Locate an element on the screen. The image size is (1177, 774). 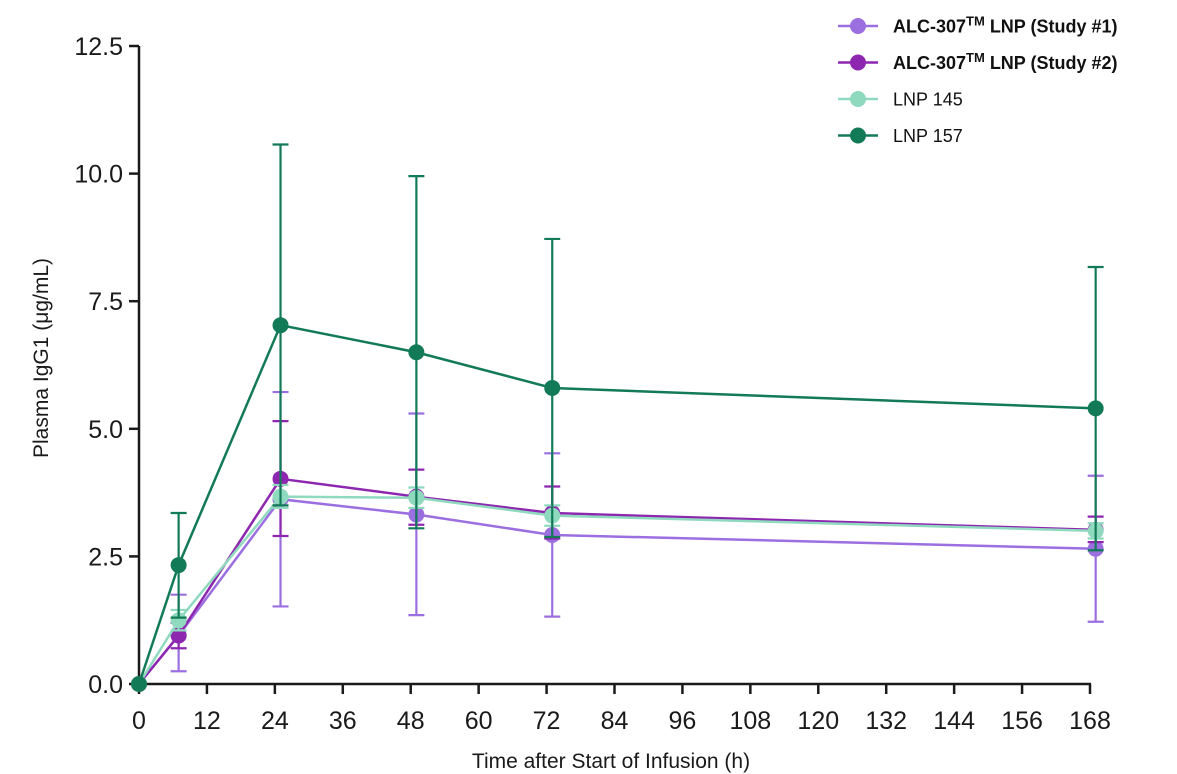
x-tick-label: 120 is located at coordinates (818, 721).